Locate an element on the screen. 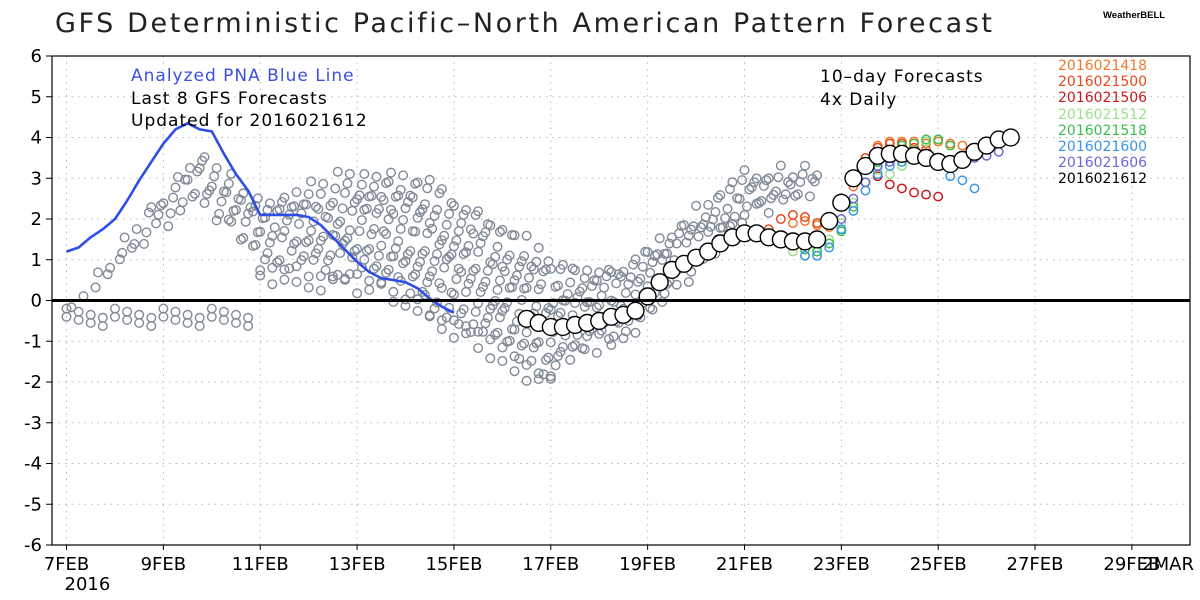  y-tick-label: 1 is located at coordinates (36, 260).